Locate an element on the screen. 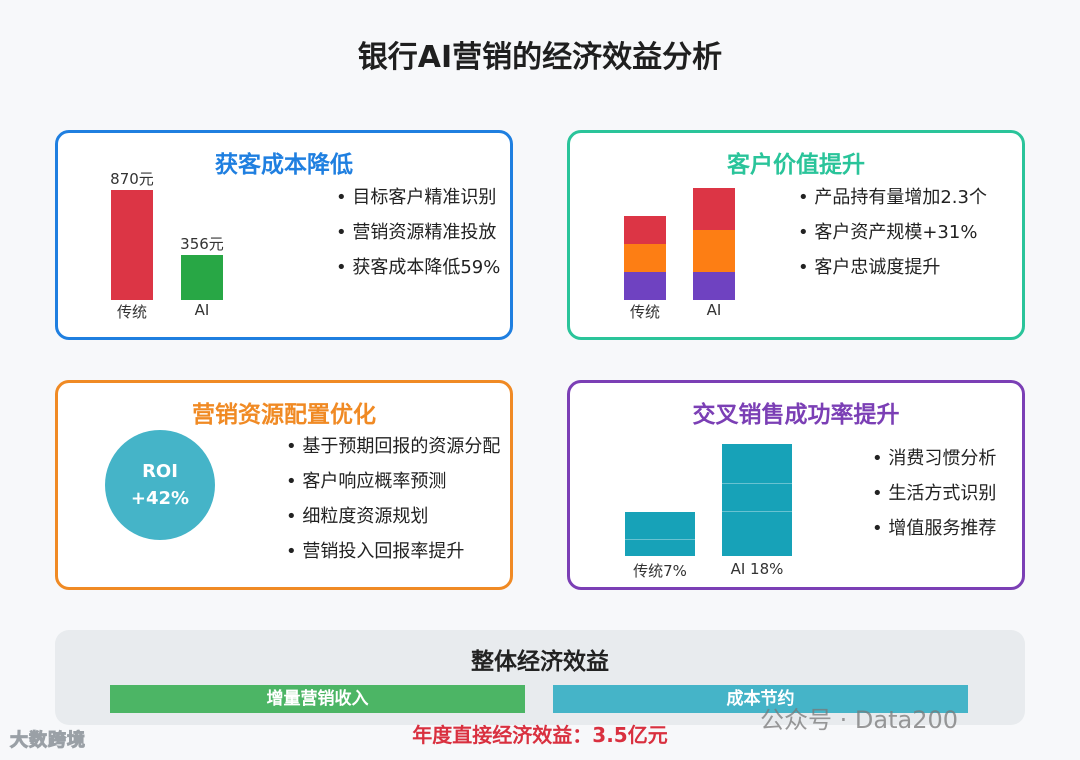  bullet-item: 目标客户精准识别 is located at coordinates (418, 197).